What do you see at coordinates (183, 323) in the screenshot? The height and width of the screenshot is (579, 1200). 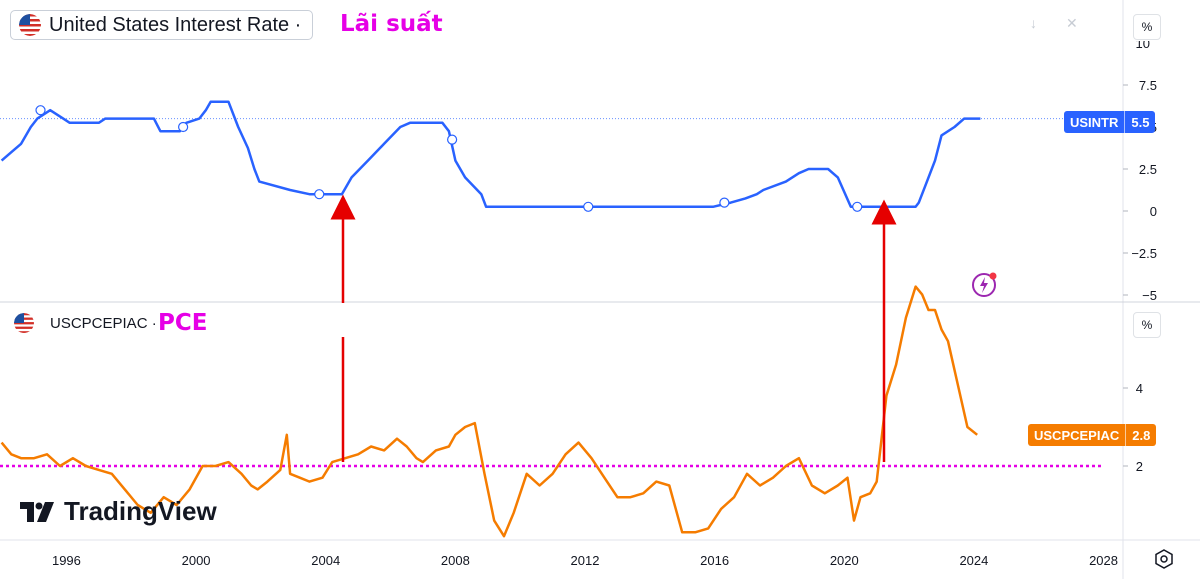 I see `annotation-pce: PCE` at bounding box center [183, 323].